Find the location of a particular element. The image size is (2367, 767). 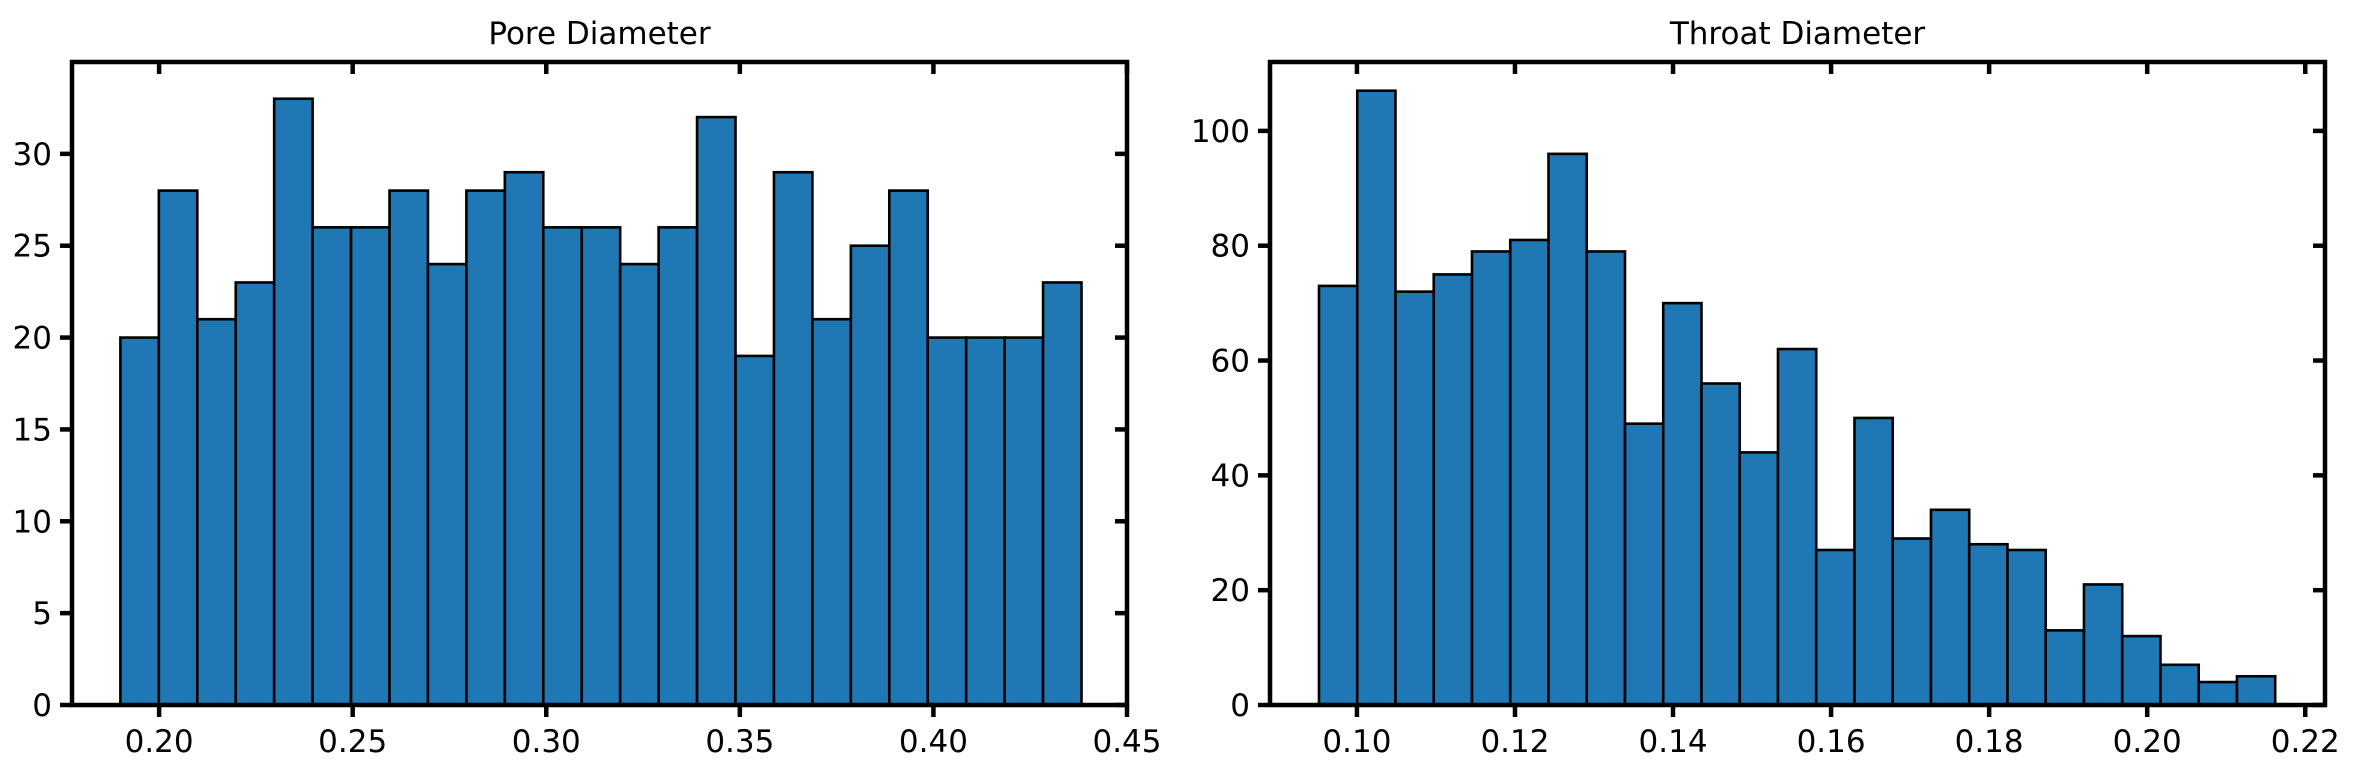

y-tick-label: 30 is located at coordinates (32, 155).